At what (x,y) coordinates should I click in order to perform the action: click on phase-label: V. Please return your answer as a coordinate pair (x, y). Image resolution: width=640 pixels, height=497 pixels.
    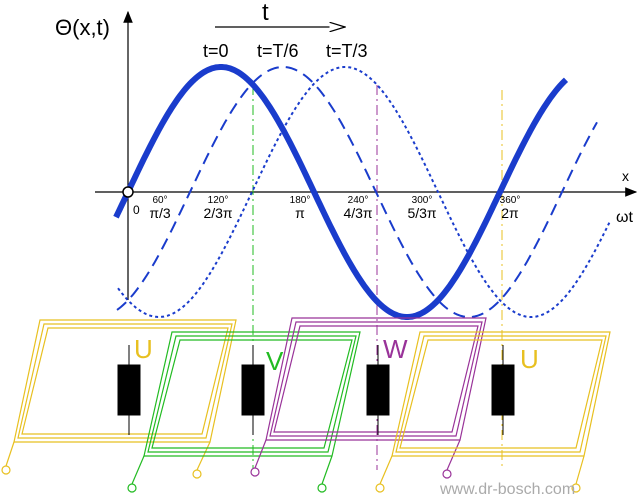
    Looking at the image, I should click on (275, 361).